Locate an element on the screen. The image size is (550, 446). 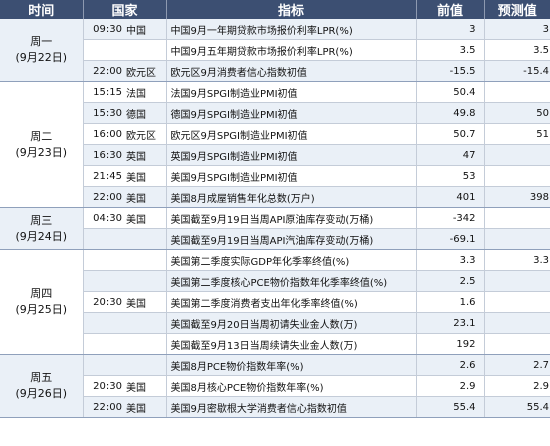
indicator-cell: 美国8月PCE物价指数年率(%) is located at coordinates (291, 365).